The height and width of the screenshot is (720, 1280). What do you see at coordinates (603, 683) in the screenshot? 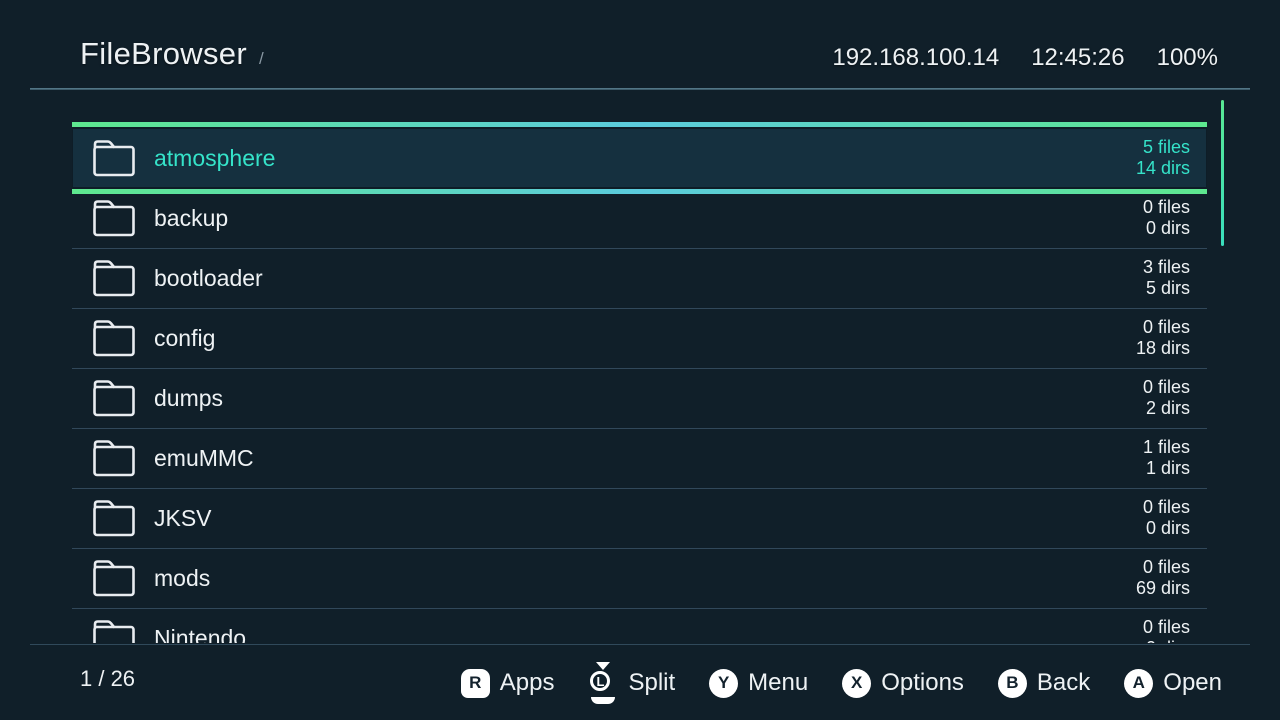
I see `l-stick-press-icon: L` at bounding box center [603, 683].